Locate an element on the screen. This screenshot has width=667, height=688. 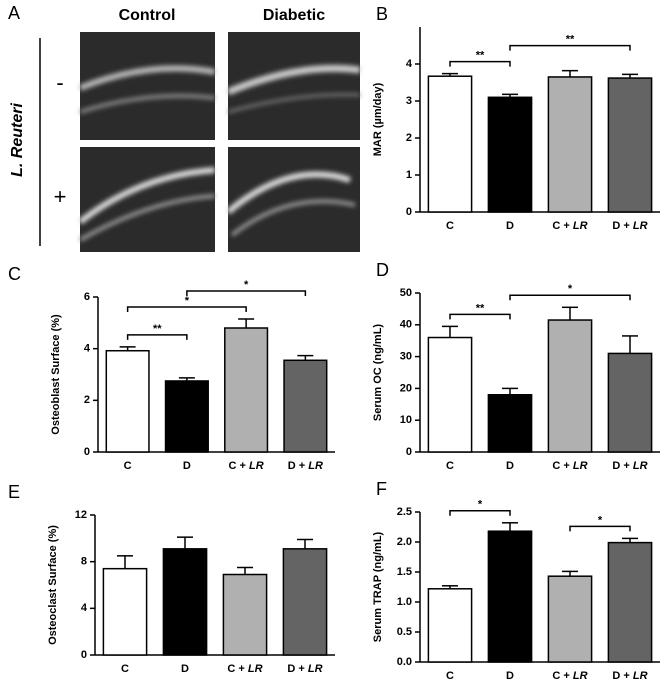
y-tick-label: 1.0 is located at coordinates (404, 602).